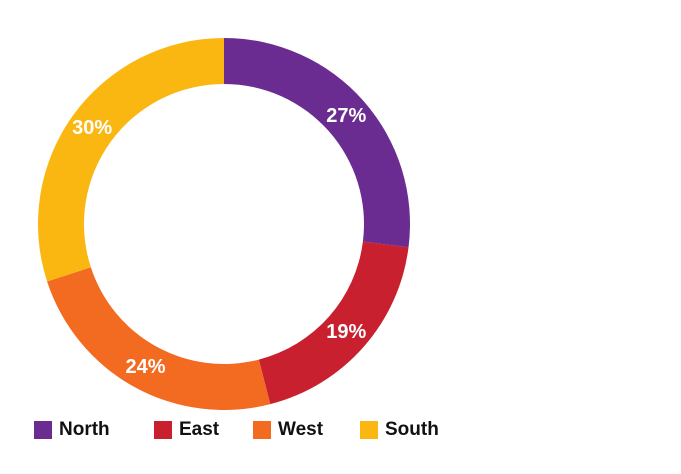  What do you see at coordinates (346, 332) in the screenshot?
I see `slice-label-east: 19%` at bounding box center [346, 332].